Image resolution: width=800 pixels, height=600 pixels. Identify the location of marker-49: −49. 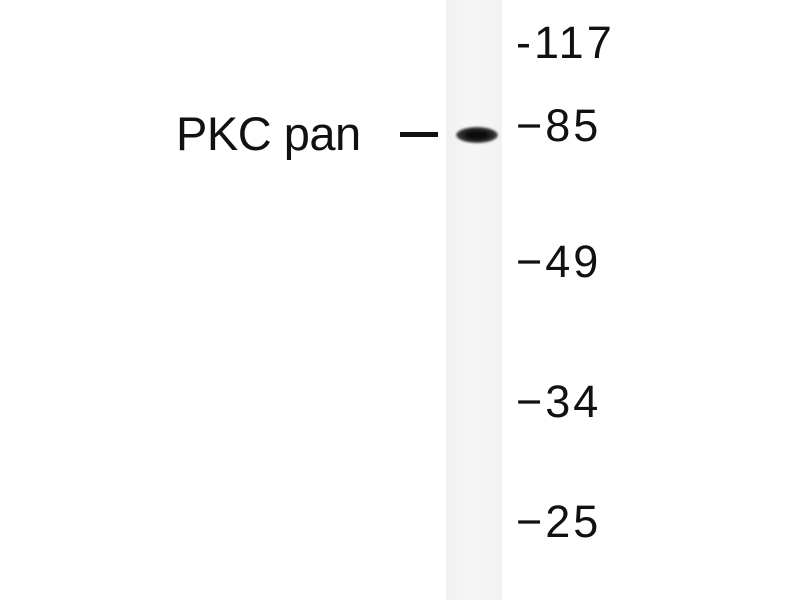
(559, 261).